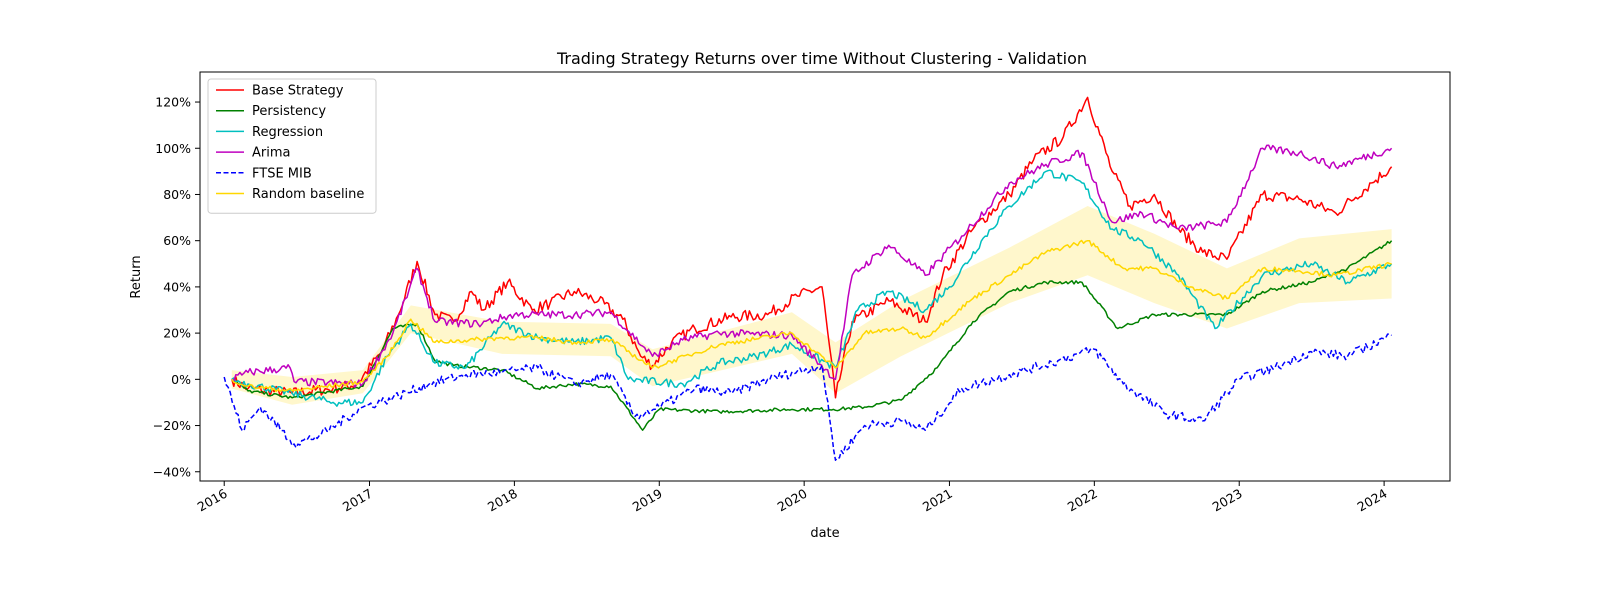 This screenshot has height=600, width=1600. Describe the element at coordinates (172, 425) in the screenshot. I see `y-tick-label: −20%` at that location.